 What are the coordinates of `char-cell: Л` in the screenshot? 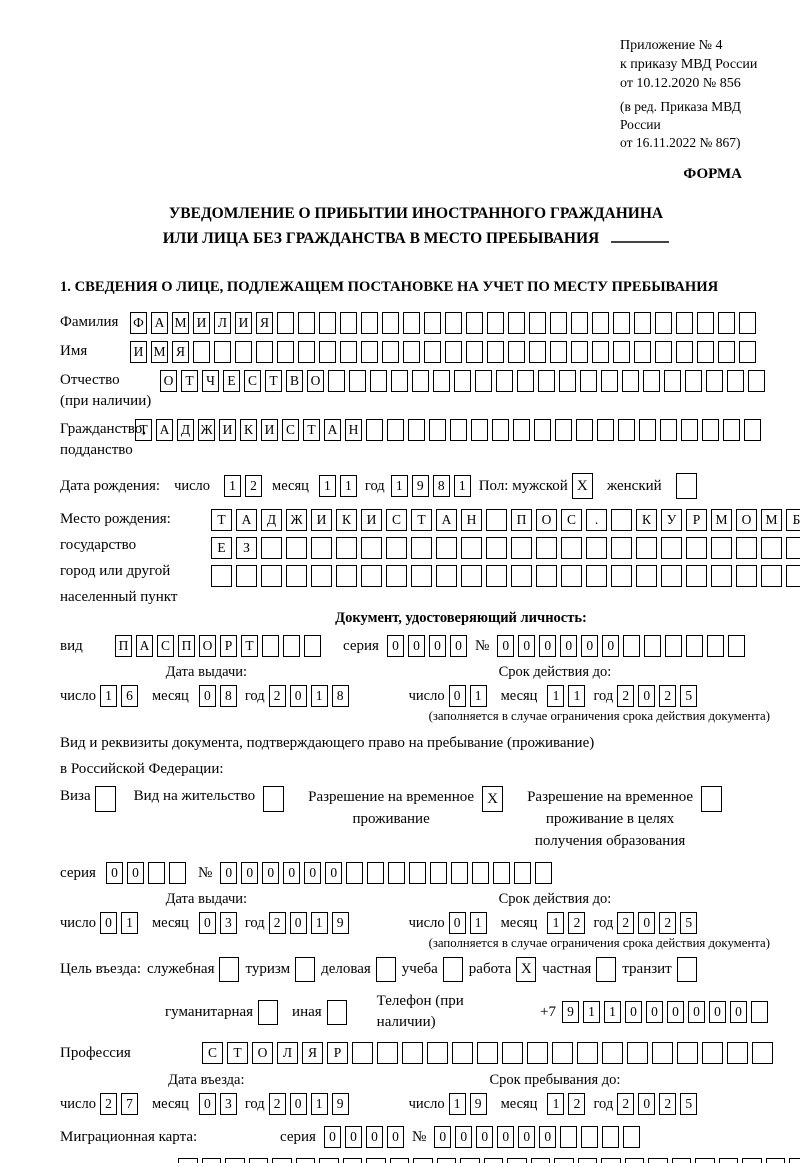 It's located at (222, 323).